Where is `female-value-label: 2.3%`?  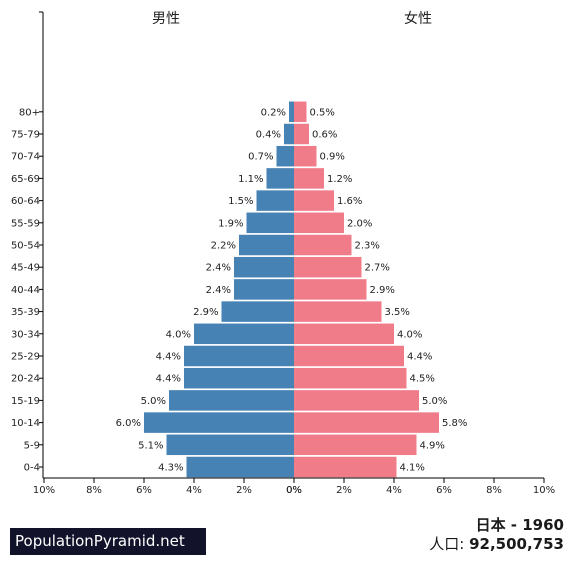 female-value-label: 2.3% is located at coordinates (367, 246).